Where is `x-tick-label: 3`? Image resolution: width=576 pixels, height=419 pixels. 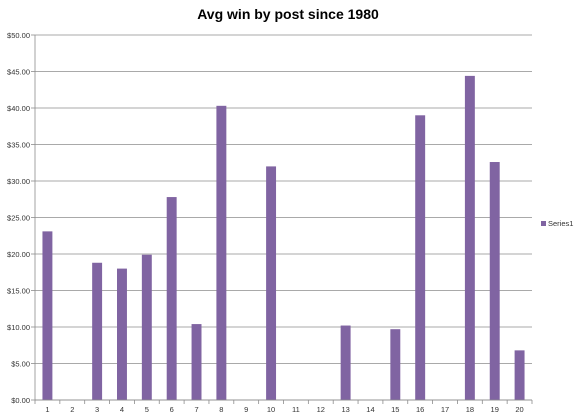 x-tick-label: 3 is located at coordinates (97, 409).